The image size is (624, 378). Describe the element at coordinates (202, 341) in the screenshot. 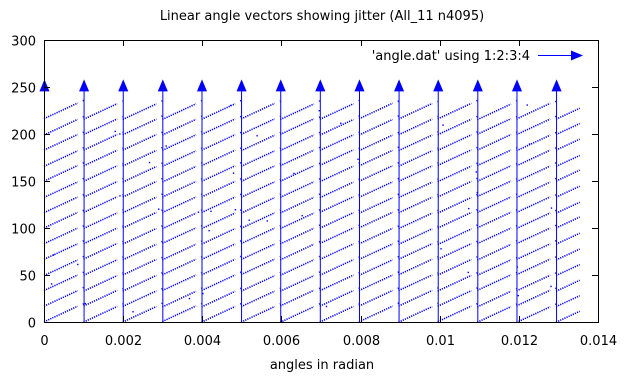

I see `x-tick-label: 0.004` at that location.